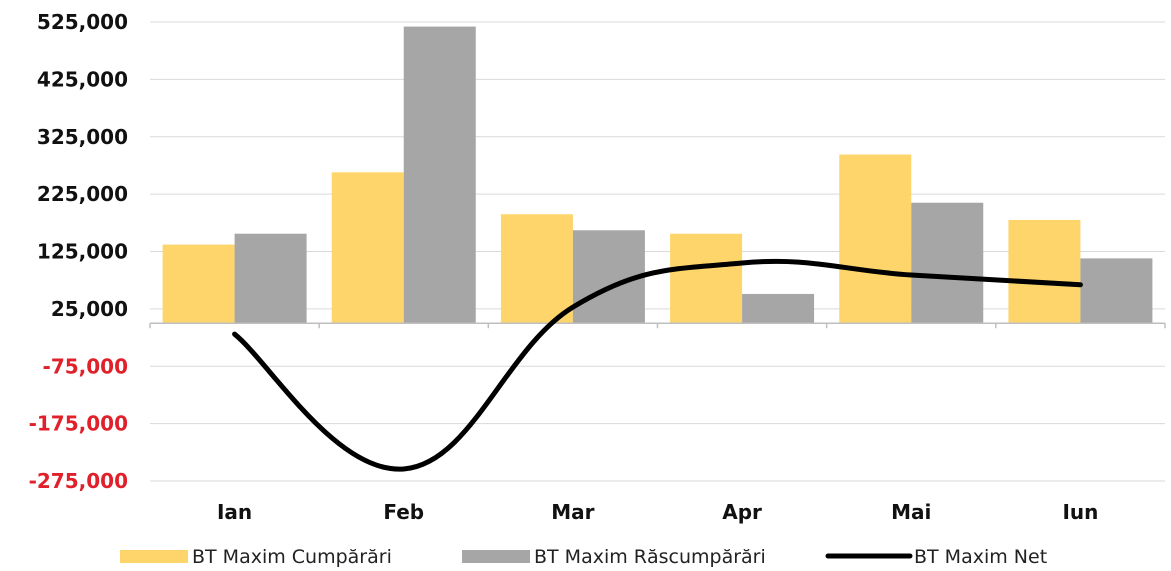 The height and width of the screenshot is (571, 1171). Describe the element at coordinates (85, 366) in the screenshot. I see `y-tick-label: -75,000` at that location.